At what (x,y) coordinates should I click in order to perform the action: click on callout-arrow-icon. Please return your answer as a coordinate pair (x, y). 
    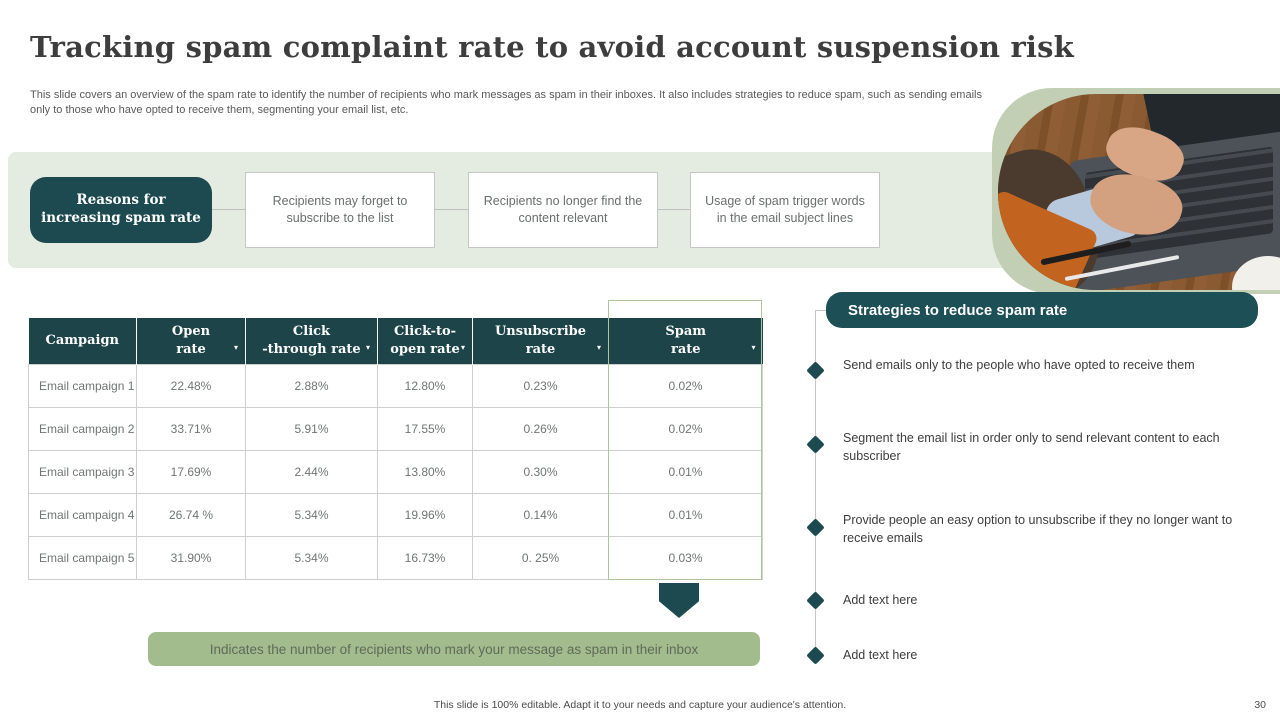
    Looking at the image, I should click on (679, 600).